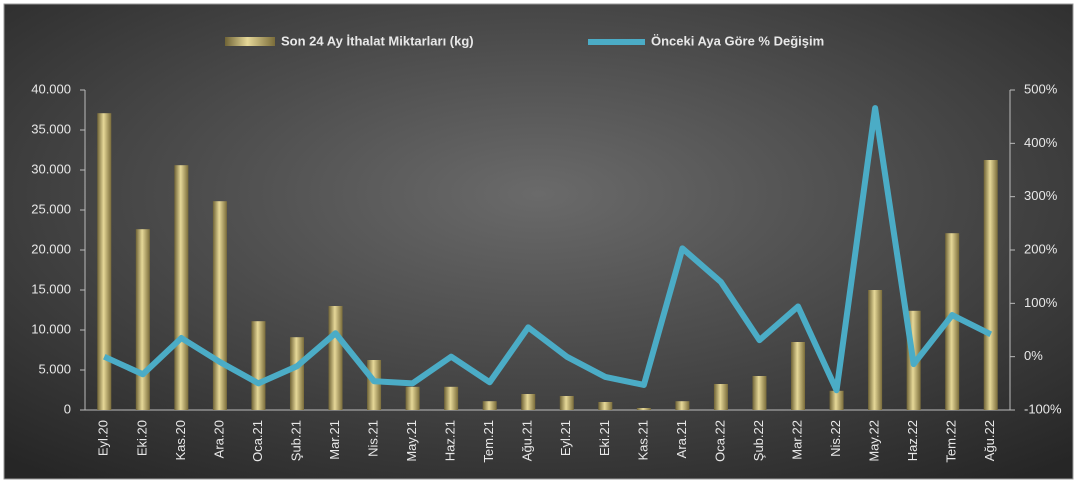  Describe the element at coordinates (1043, 408) in the screenshot. I see `y2-tick-label: -100%` at that location.